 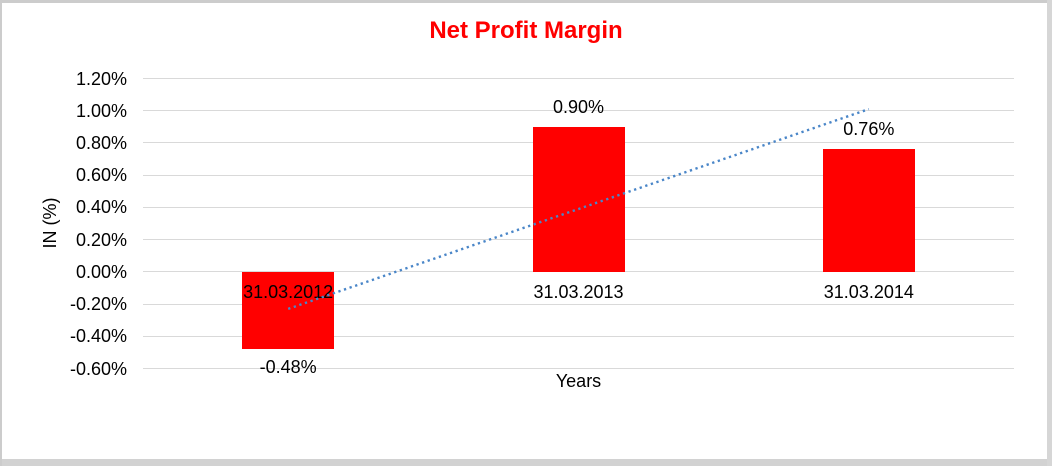 I want to click on frame-border-top, so click(x=526, y=1).